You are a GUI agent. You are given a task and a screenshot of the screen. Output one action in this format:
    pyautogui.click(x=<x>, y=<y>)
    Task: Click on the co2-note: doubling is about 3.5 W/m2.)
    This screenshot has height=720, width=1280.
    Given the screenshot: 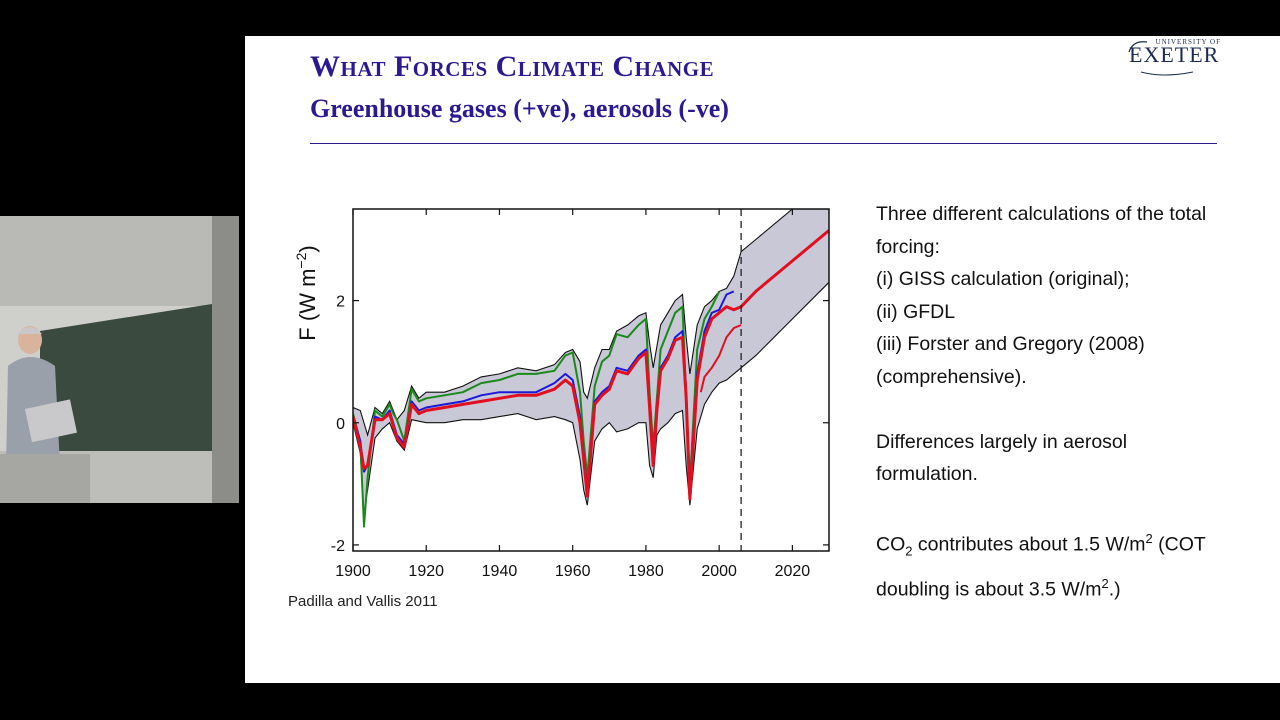 What is the action you would take?
    pyautogui.click(x=1073, y=587)
    